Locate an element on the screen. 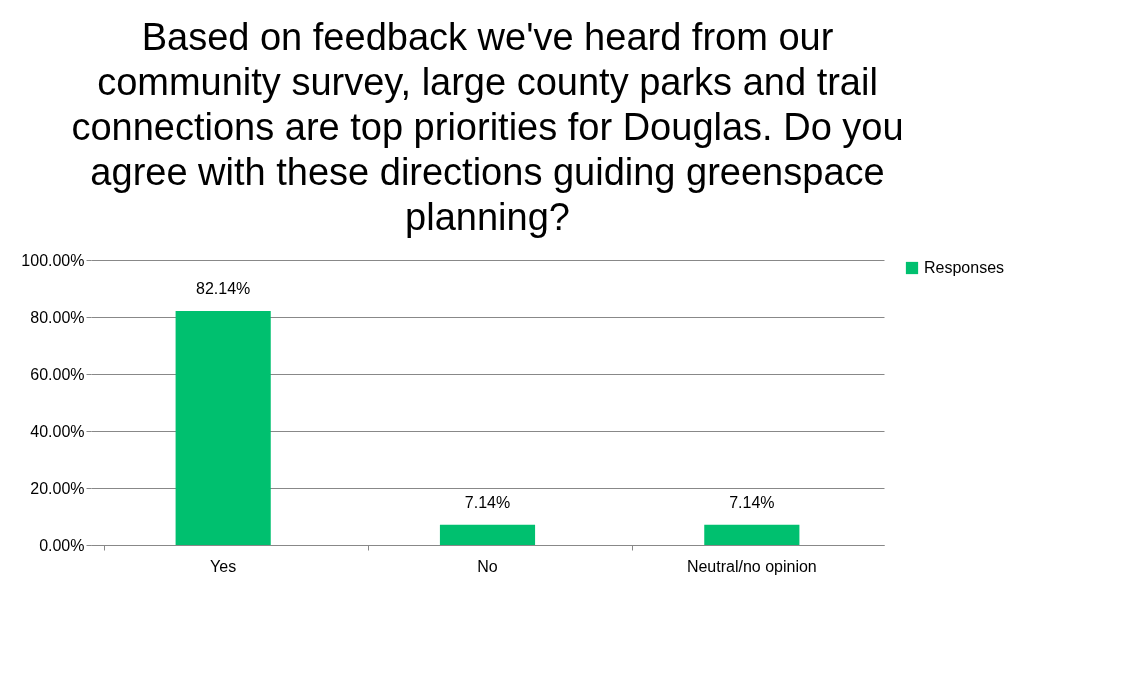 The width and height of the screenshot is (1132, 681). y-tick-label: 0.00% is located at coordinates (62, 545).